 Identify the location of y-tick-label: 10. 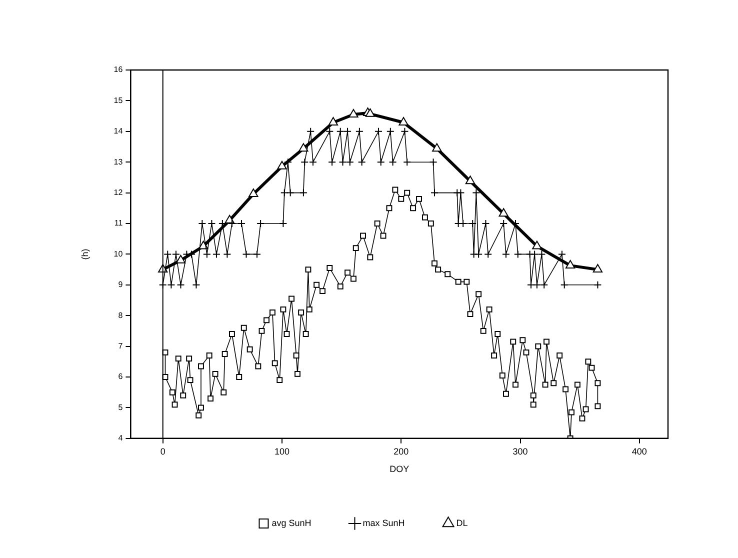
(119, 253).